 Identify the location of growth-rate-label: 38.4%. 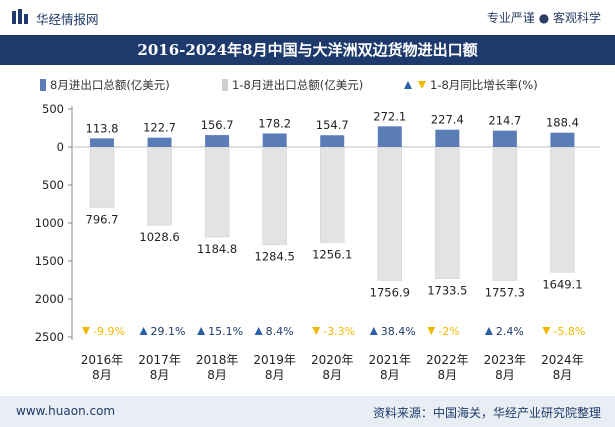
(398, 331).